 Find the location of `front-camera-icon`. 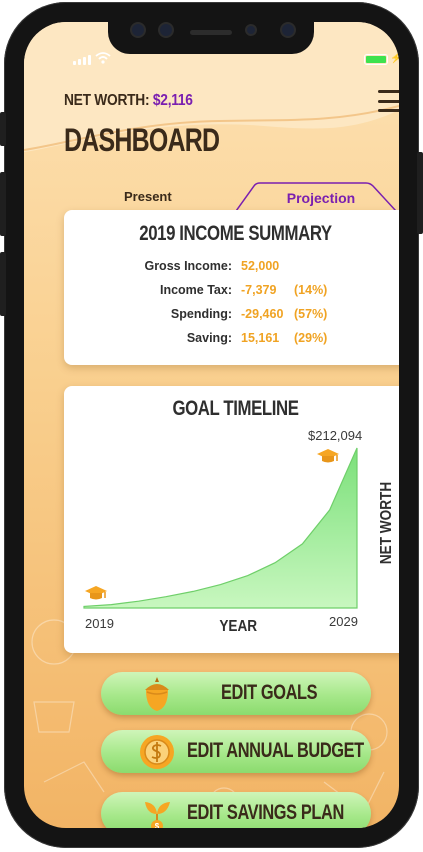

front-camera-icon is located at coordinates (288, 30).